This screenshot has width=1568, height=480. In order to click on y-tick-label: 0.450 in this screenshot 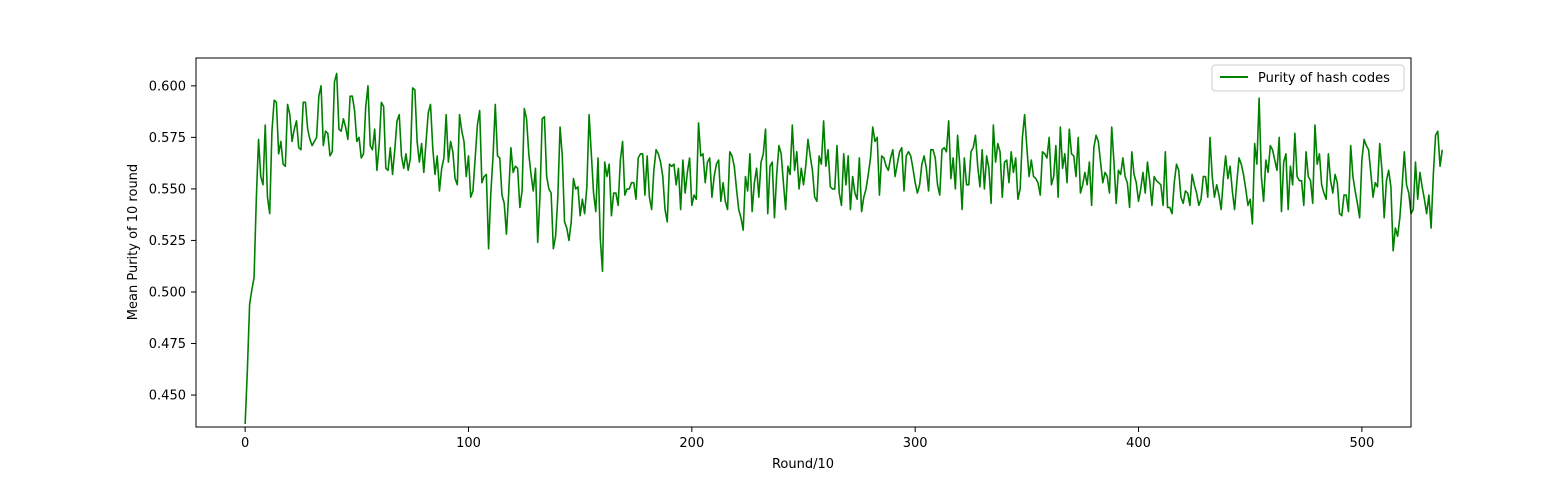, I will do `click(167, 396)`.